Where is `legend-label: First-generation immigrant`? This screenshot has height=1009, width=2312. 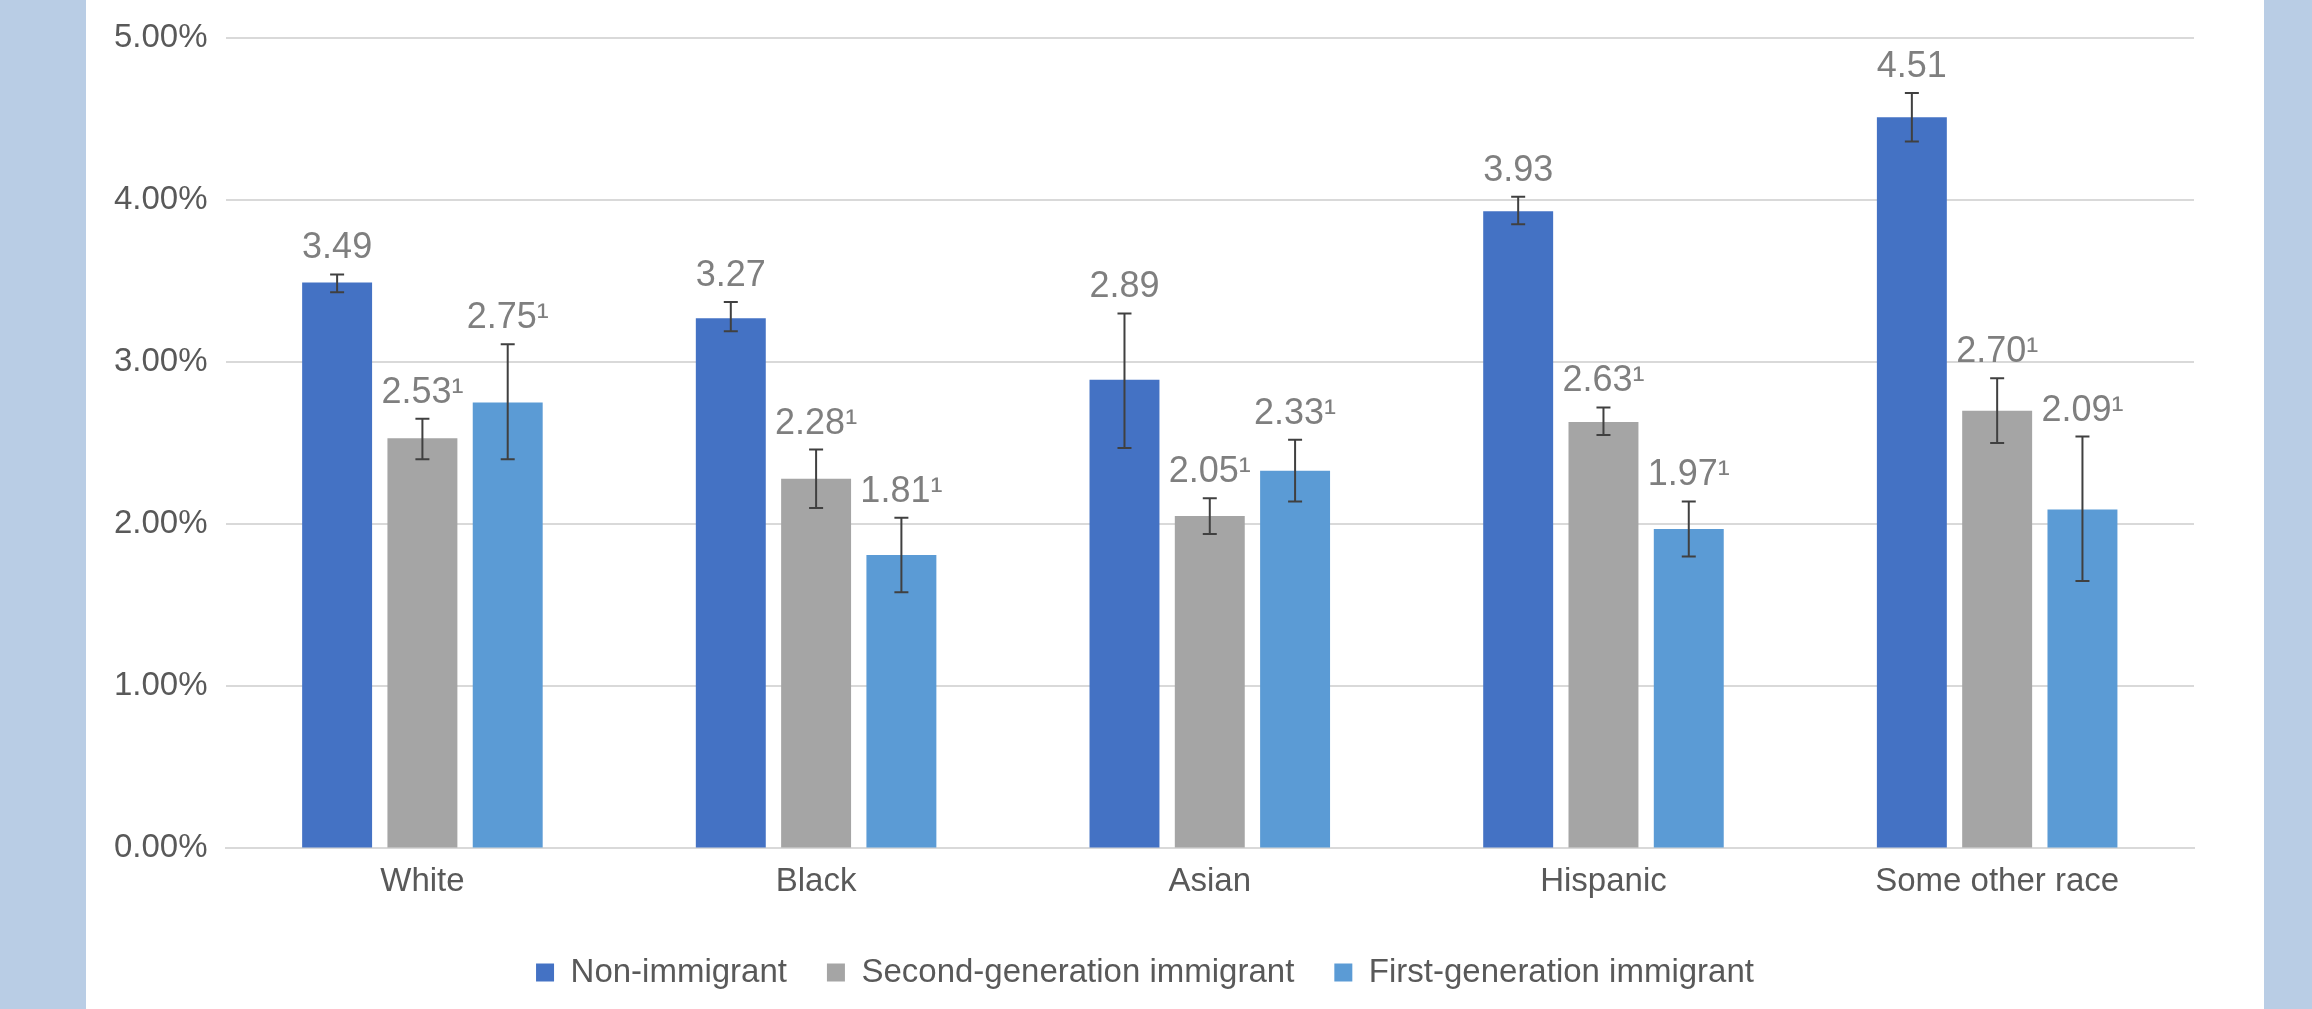 legend-label: First-generation immigrant is located at coordinates (1561, 970).